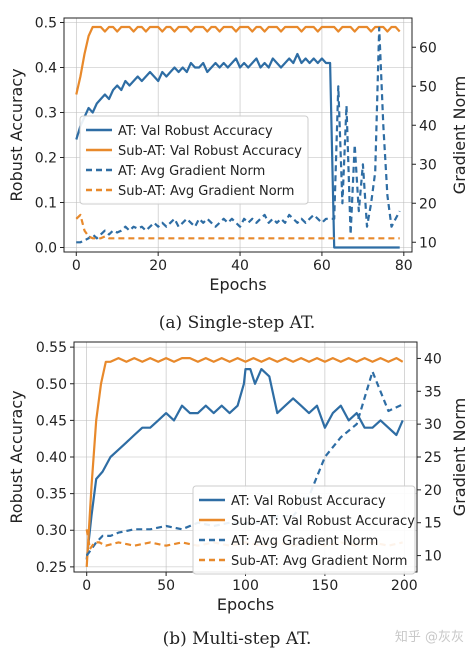  Describe the element at coordinates (325, 586) in the screenshot. I see `x-tick-label: 150` at that location.